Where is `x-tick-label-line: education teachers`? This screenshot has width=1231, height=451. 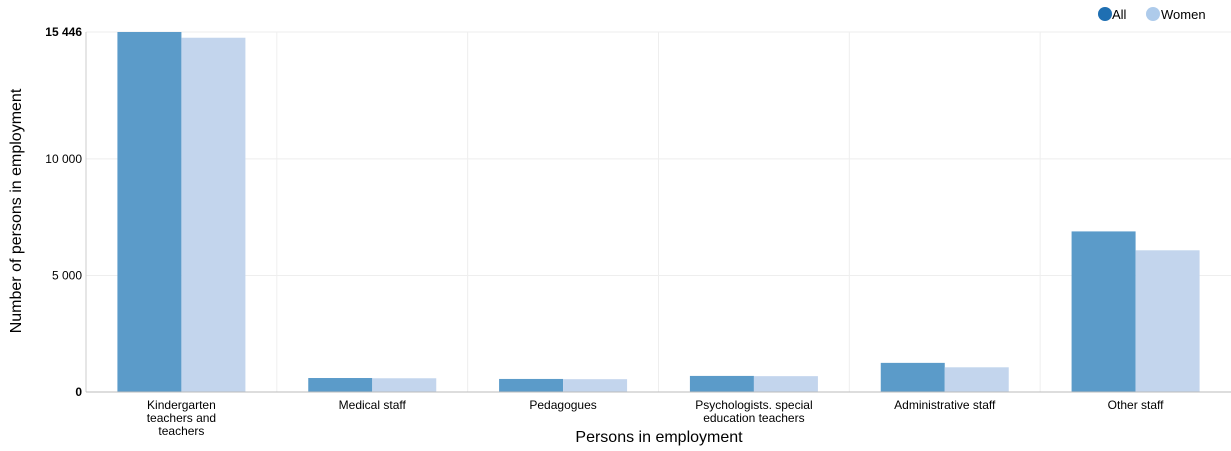
x-tick-label-line: education teachers is located at coordinates (753, 418).